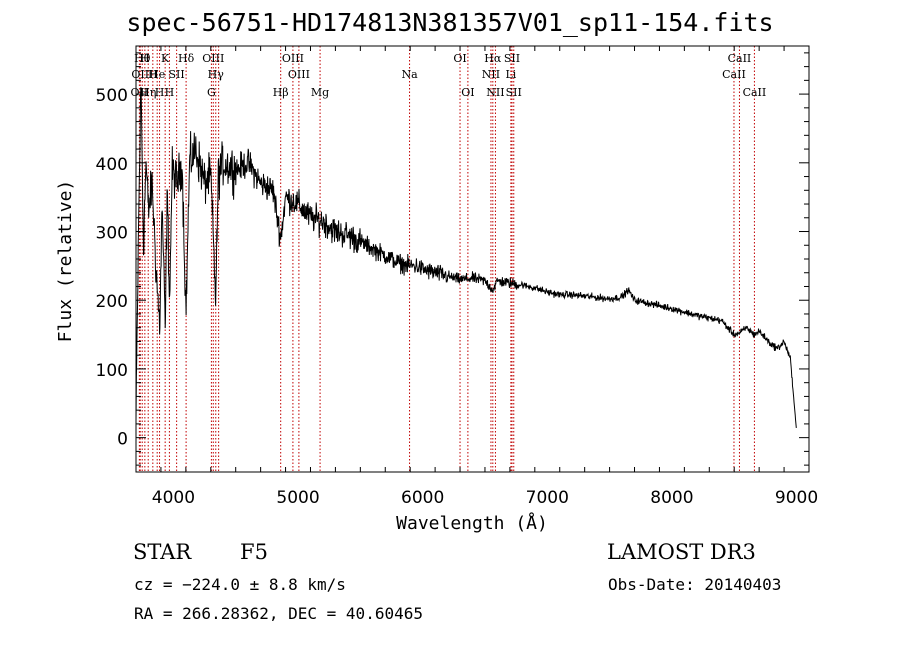 The image size is (900, 649). Describe the element at coordinates (216, 74) in the screenshot. I see `line-marker-label: Hγ` at that location.